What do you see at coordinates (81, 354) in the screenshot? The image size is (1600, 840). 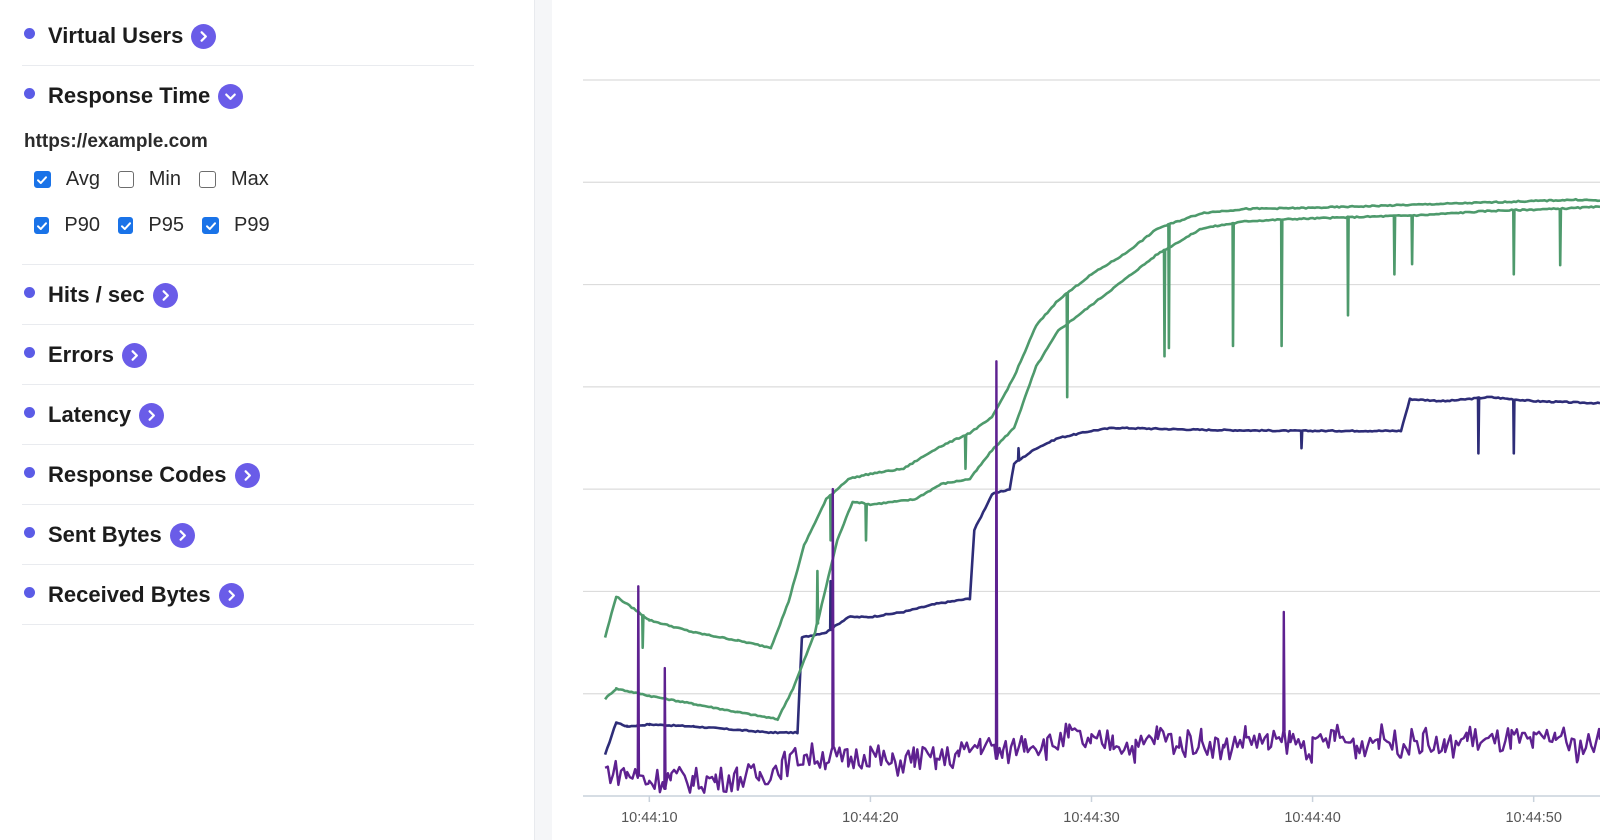 I see `section-title: Errors` at bounding box center [81, 354].